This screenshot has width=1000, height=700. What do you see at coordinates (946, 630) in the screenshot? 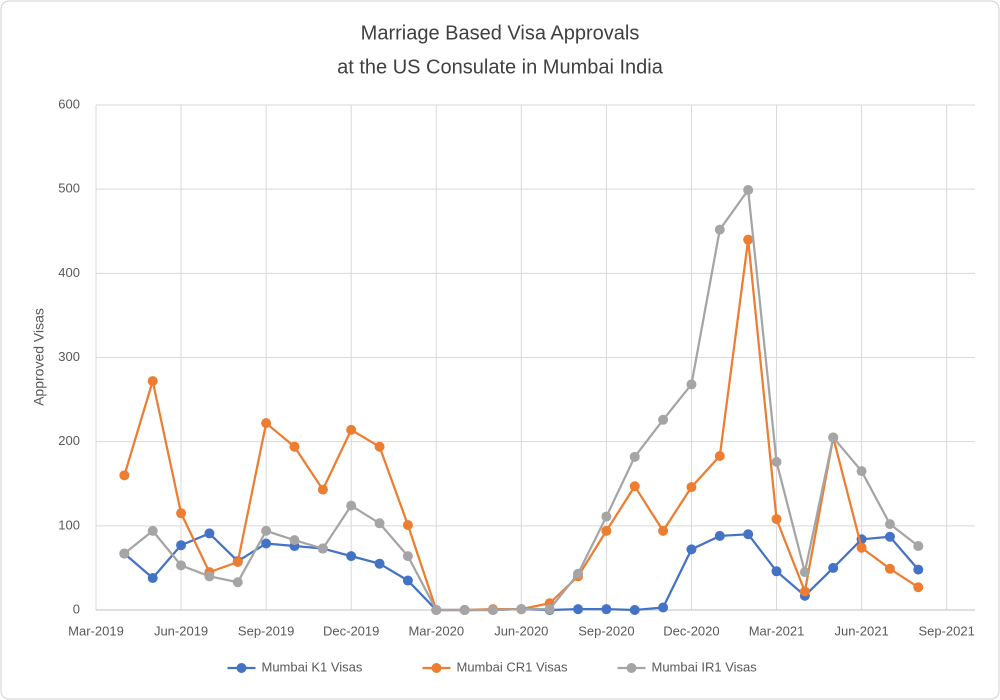
I see `x-tick-label: Sep-2021` at bounding box center [946, 630].